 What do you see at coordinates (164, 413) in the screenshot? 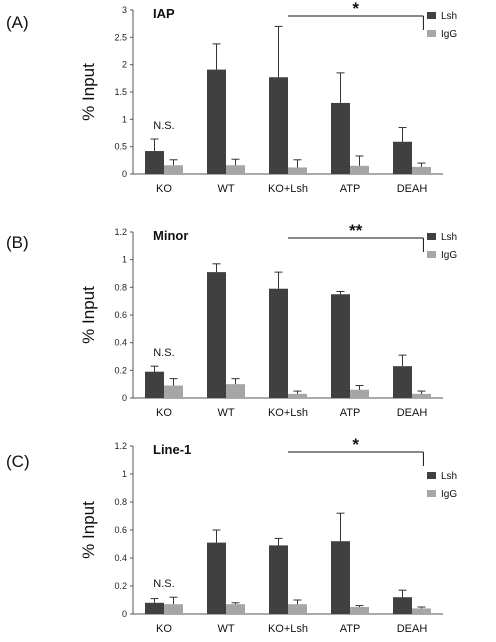
I see `panel-2-category-label: KO` at bounding box center [164, 413].